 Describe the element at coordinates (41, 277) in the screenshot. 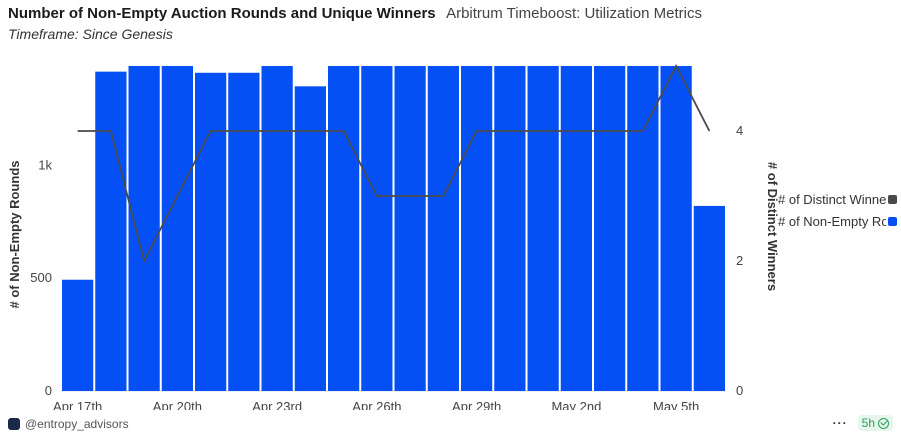

I see `left-tick-label: 500` at that location.